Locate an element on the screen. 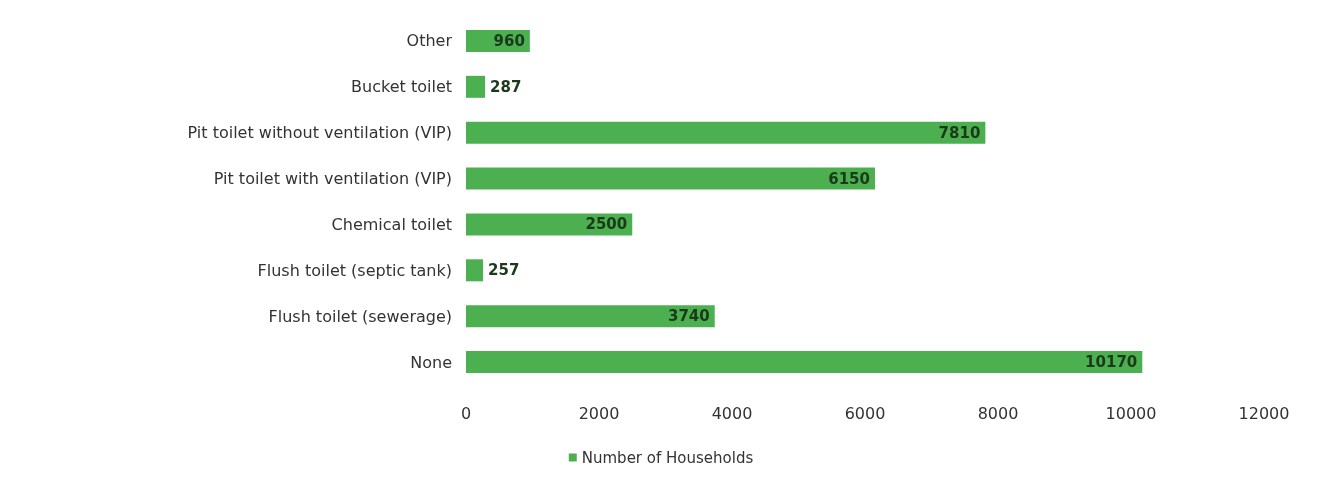  y-tick-label: None is located at coordinates (431, 362).